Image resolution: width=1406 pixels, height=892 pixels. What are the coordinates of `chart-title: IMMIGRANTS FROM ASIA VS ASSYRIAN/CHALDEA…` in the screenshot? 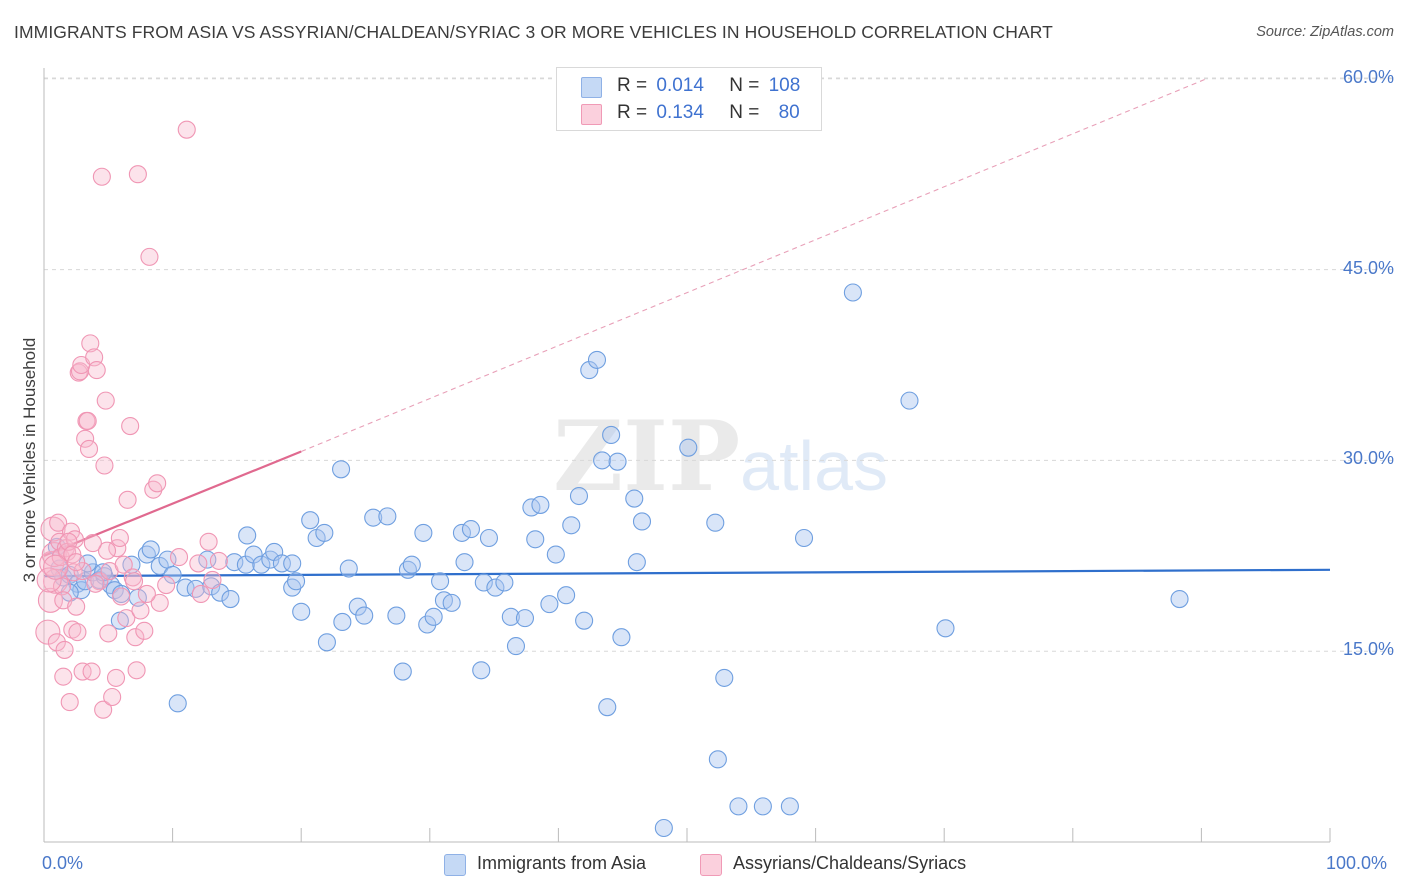 It's located at (533, 32).